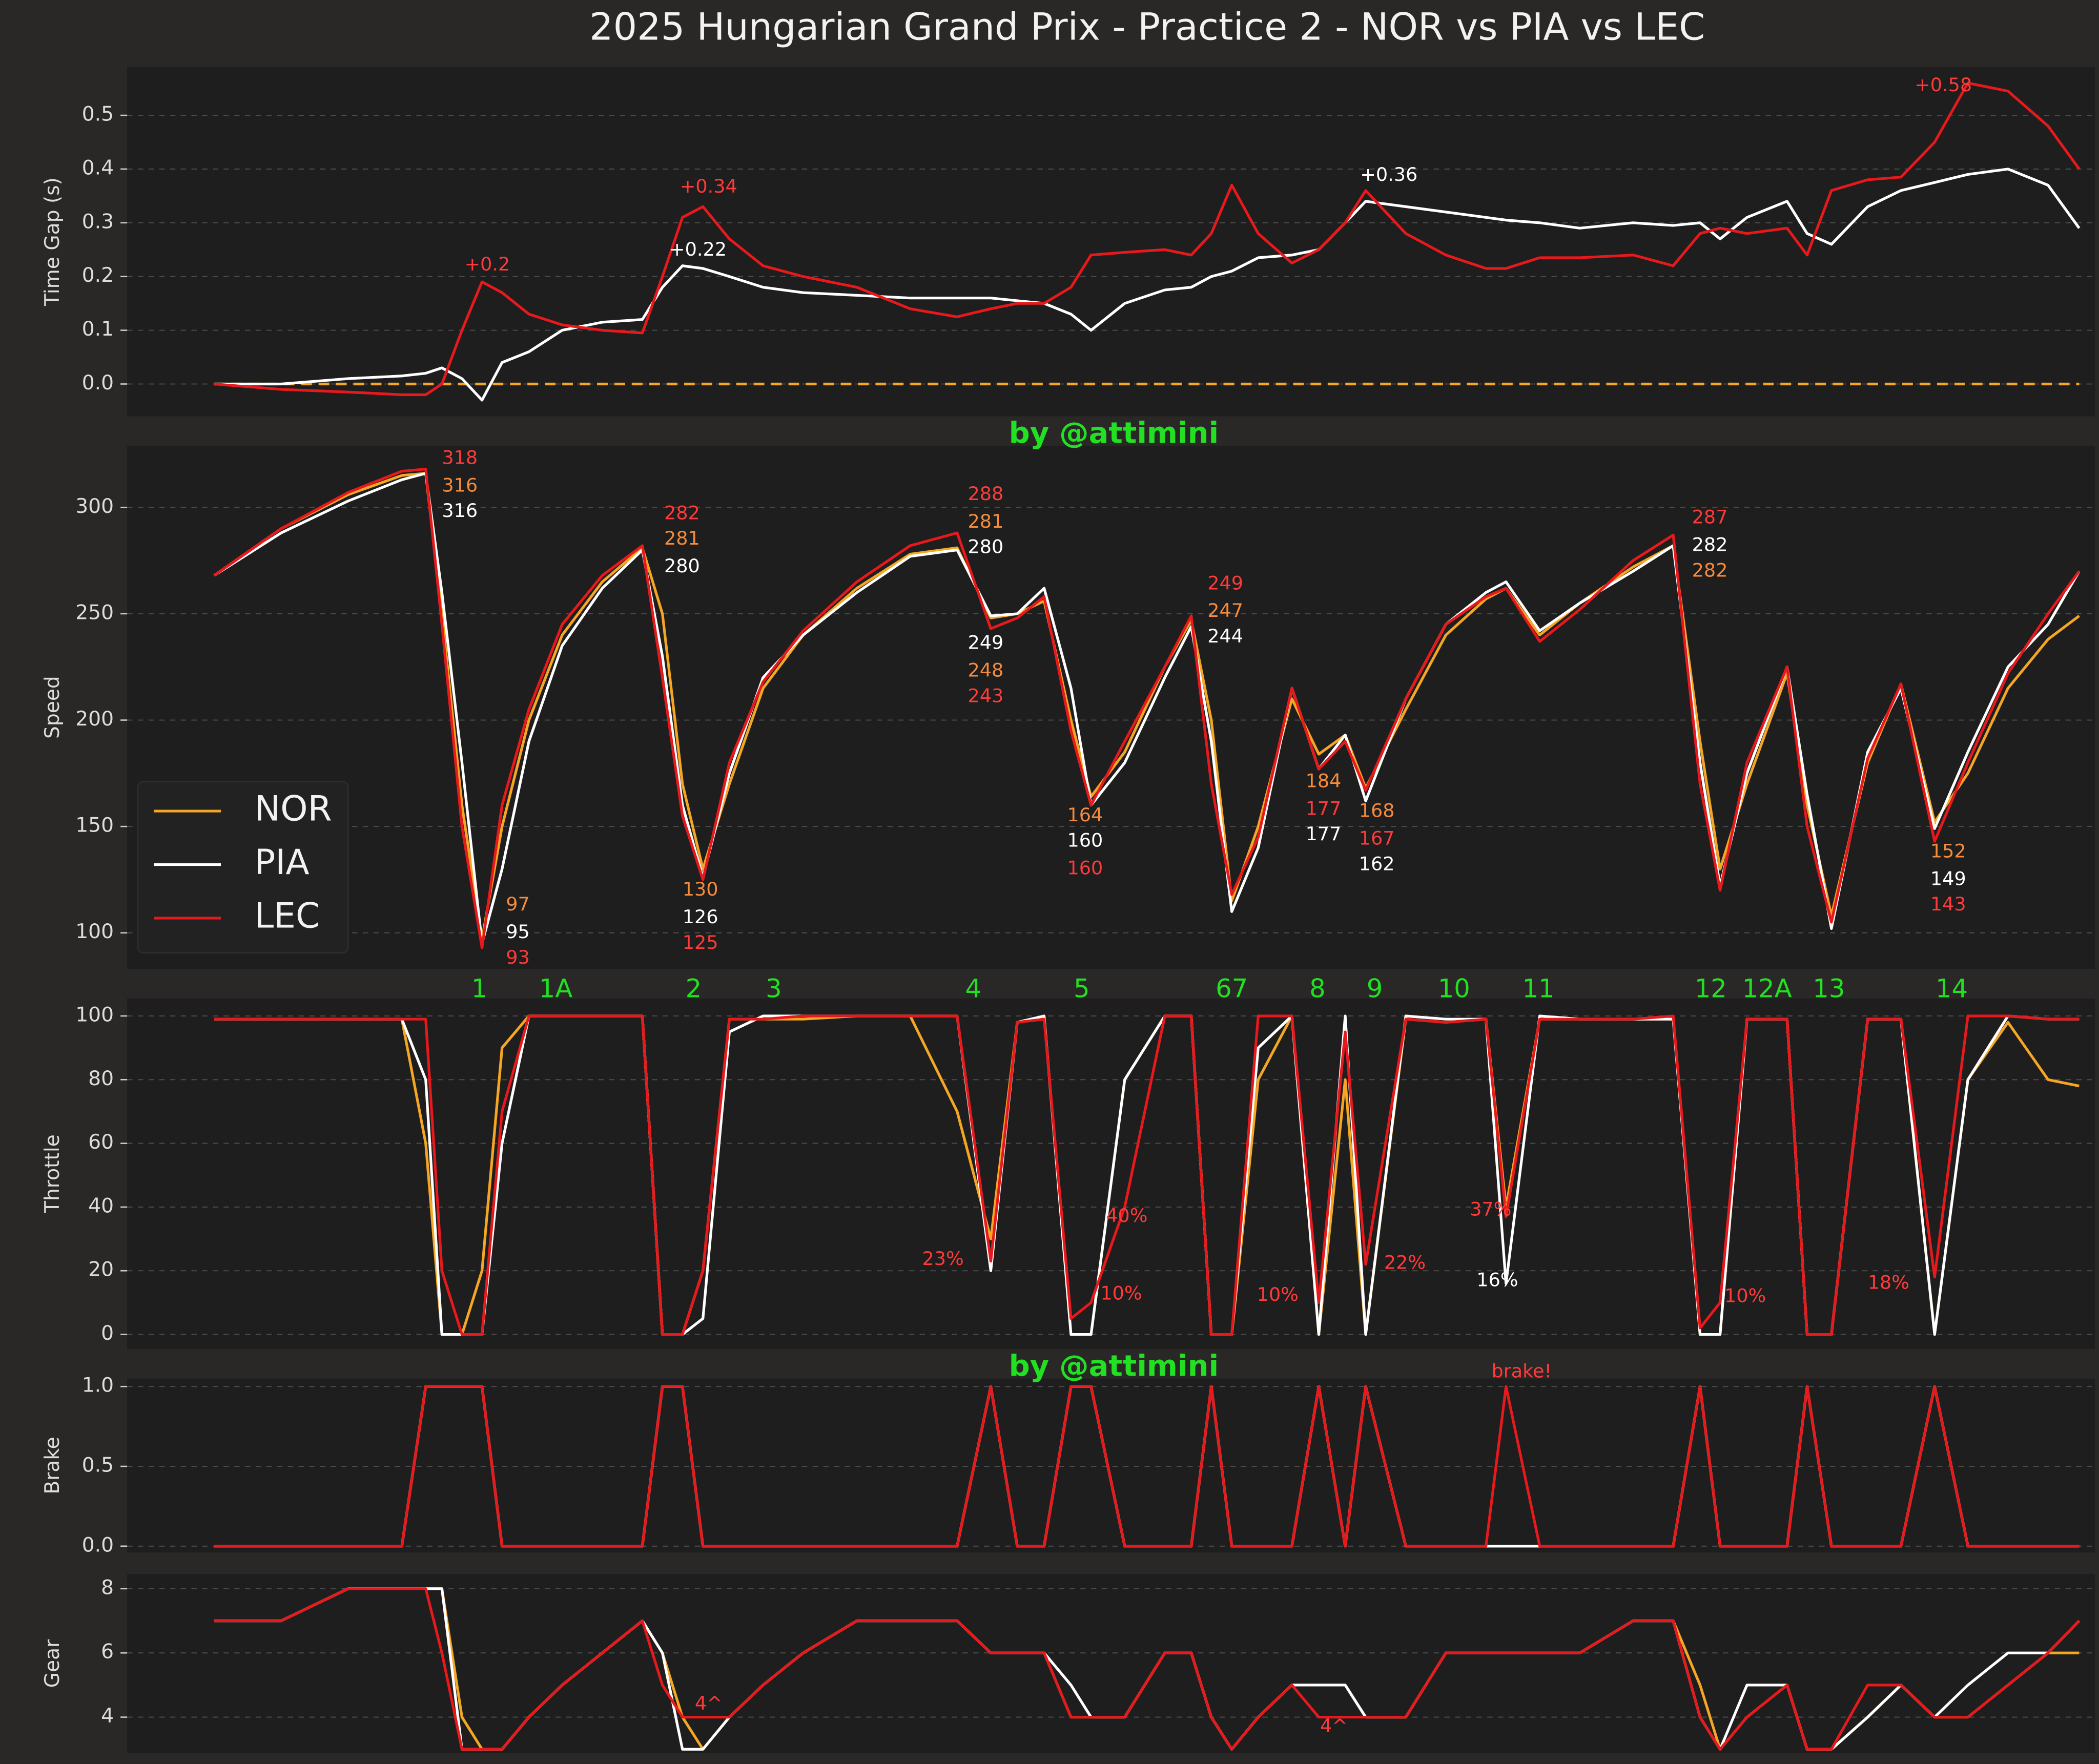 The image size is (2099, 1764). I want to click on legend-label: NOR, so click(293, 809).